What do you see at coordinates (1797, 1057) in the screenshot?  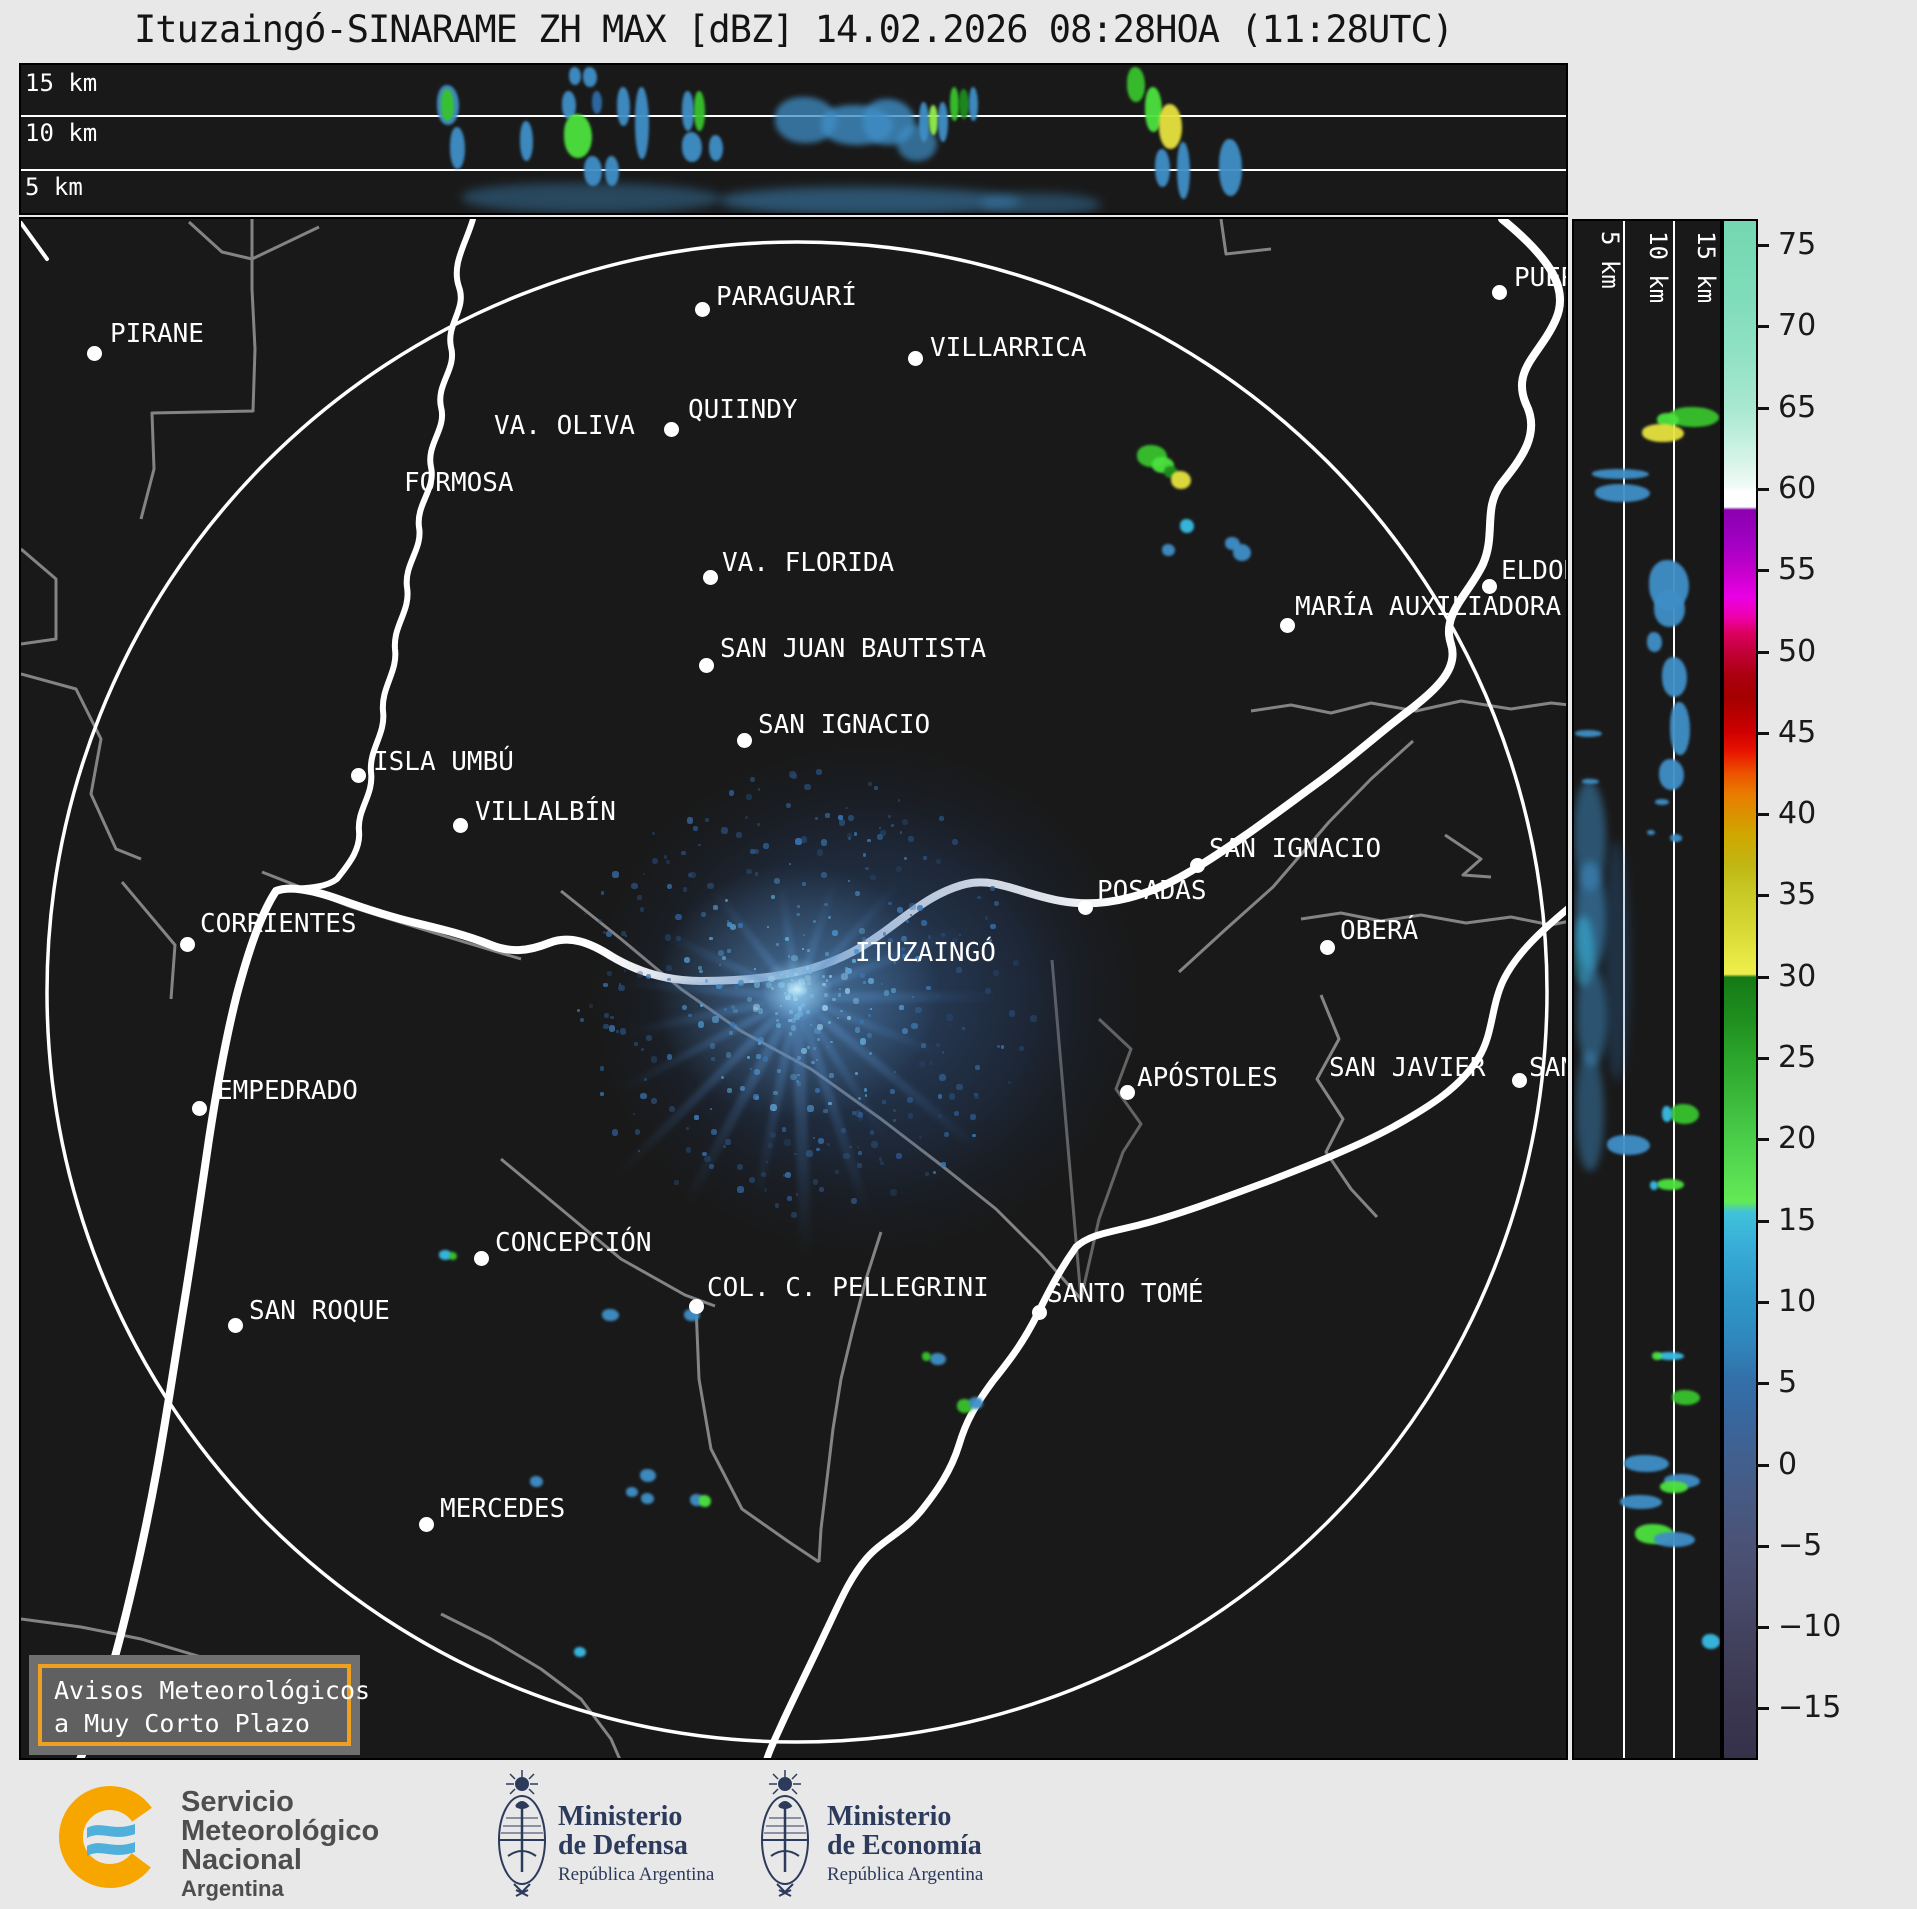 I see `colorbar-tick-label: 25` at bounding box center [1797, 1057].